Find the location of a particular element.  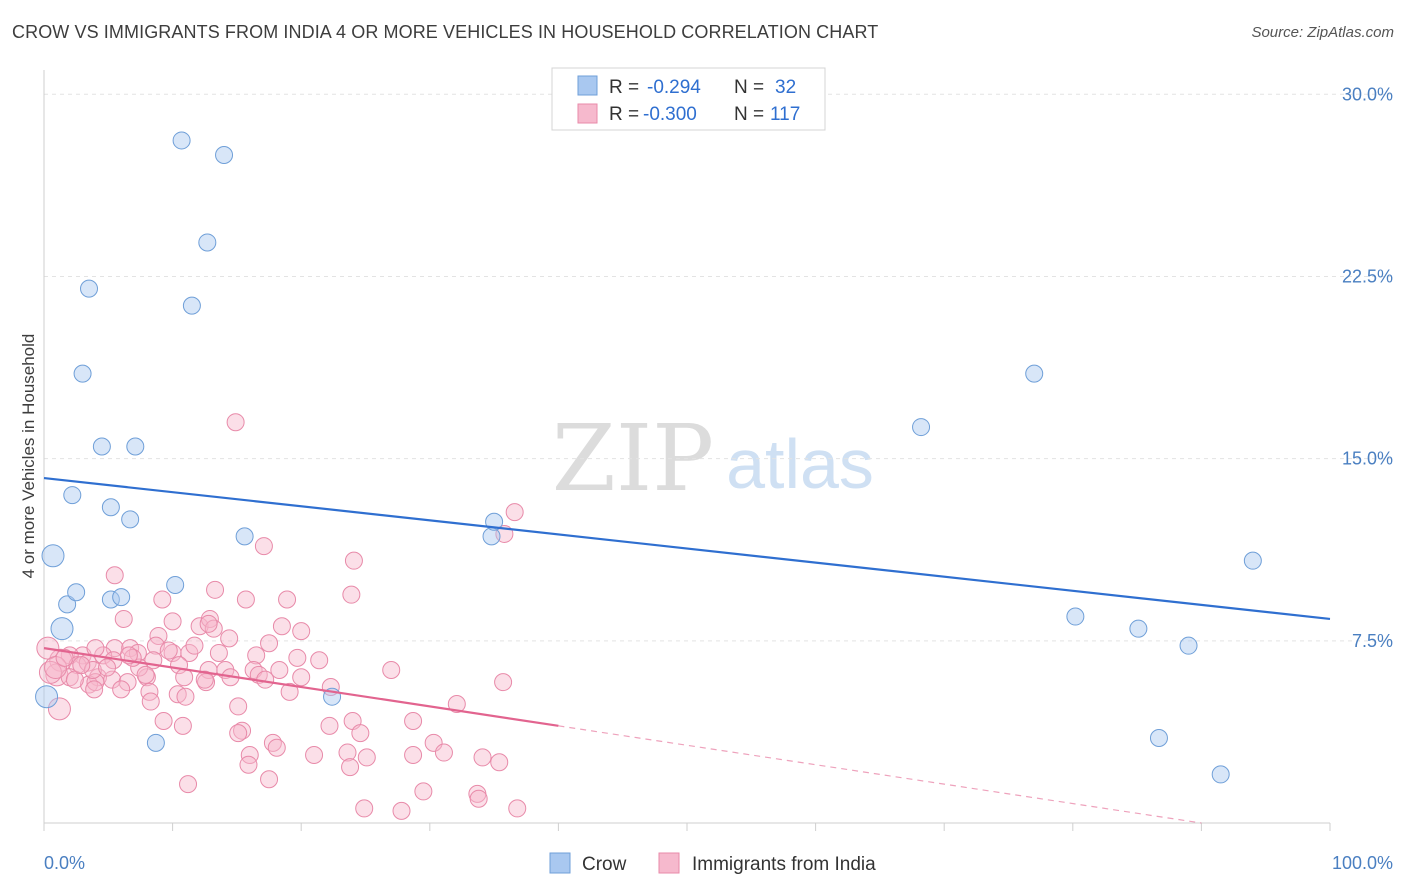

legend-n-label-crow: N = is located at coordinates (749, 87).